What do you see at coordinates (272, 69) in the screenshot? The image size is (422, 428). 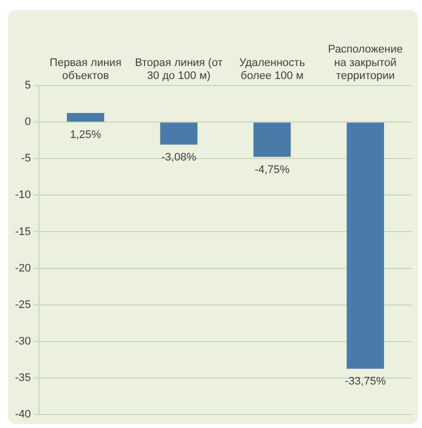 I see `x-tick-label: Удаленность более 100 м` at bounding box center [272, 69].